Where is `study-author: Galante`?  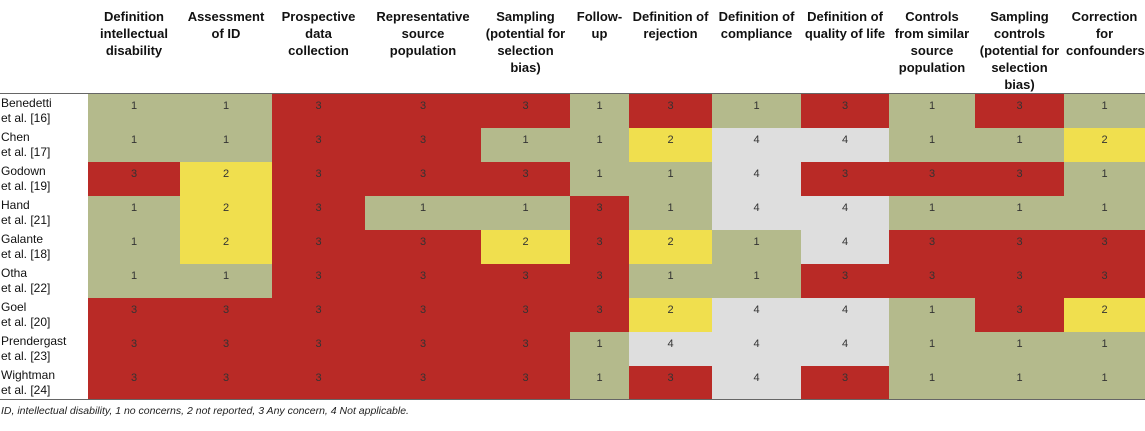
study-author: Galante is located at coordinates (22, 239).